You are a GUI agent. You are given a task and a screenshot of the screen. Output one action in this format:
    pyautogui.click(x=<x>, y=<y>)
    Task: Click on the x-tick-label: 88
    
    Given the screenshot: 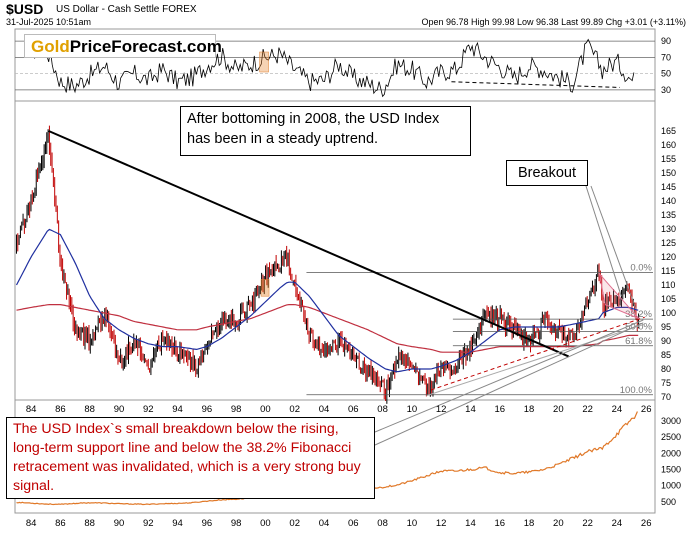 What is the action you would take?
    pyautogui.click(x=89, y=409)
    